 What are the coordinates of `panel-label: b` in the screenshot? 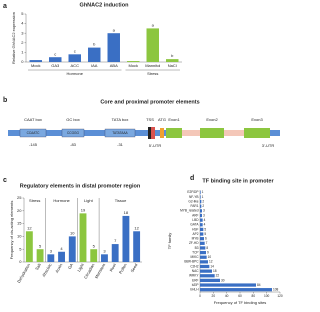 It's located at (5, 100).